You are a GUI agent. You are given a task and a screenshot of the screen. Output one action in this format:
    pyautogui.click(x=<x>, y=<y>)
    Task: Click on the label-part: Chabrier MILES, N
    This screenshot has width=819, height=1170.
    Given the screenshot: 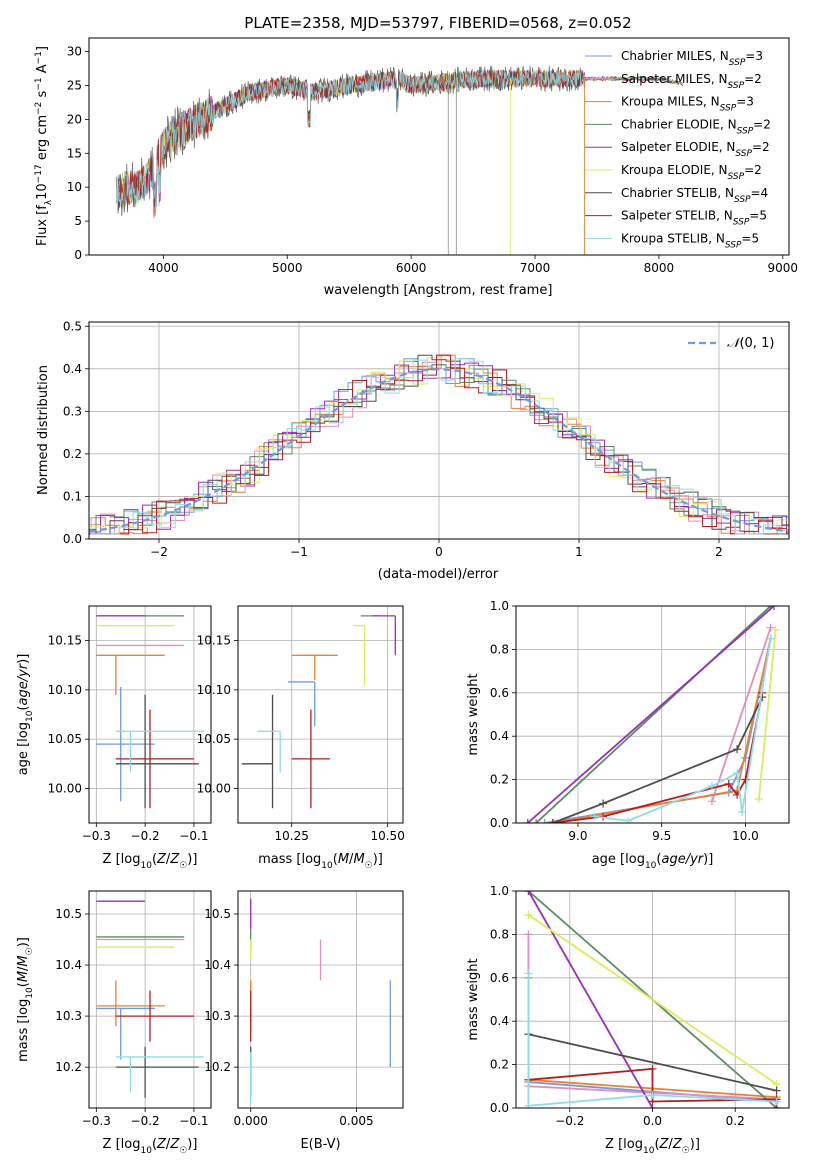 What is the action you would take?
    pyautogui.click(x=675, y=56)
    